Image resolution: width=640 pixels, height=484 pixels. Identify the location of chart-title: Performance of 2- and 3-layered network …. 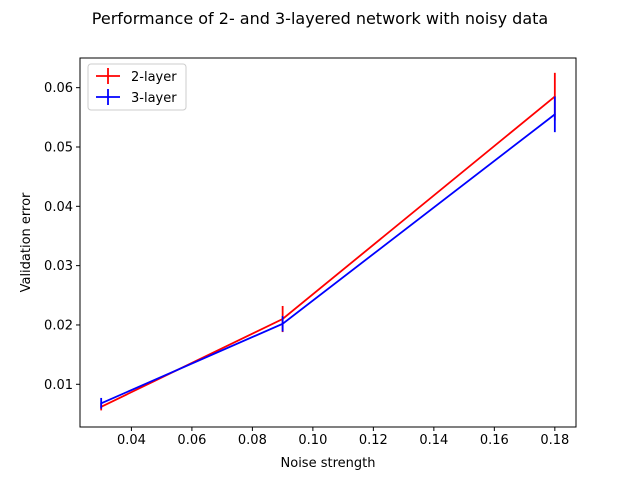
(320, 18).